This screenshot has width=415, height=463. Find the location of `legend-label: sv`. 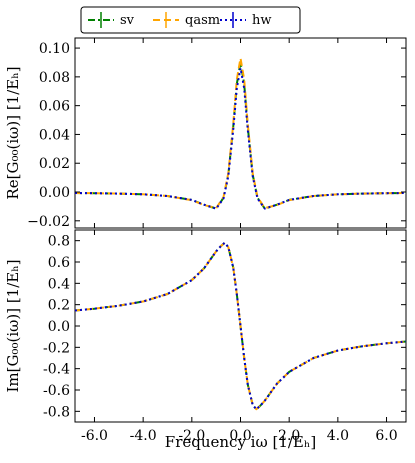

legend-label: sv is located at coordinates (127, 20).